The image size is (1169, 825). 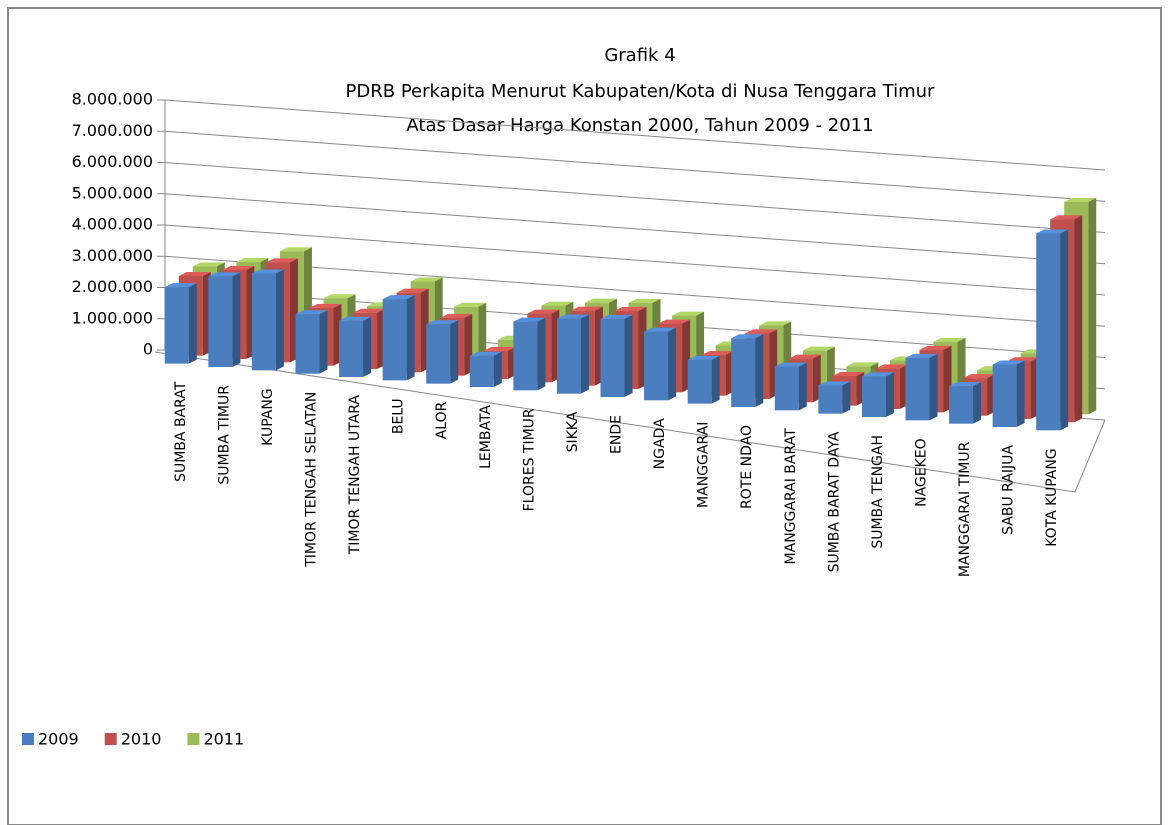 I want to click on y-tick-label: 5.000.000, so click(x=112, y=192).